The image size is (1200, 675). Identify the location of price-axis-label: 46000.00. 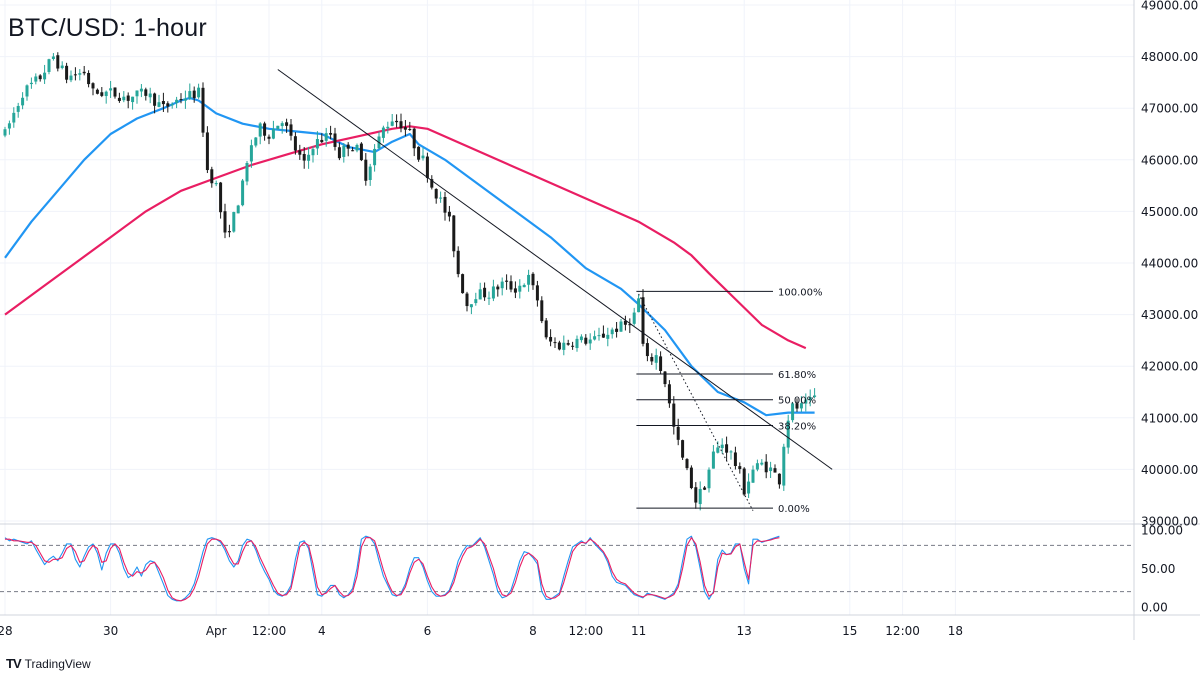
(1169, 160).